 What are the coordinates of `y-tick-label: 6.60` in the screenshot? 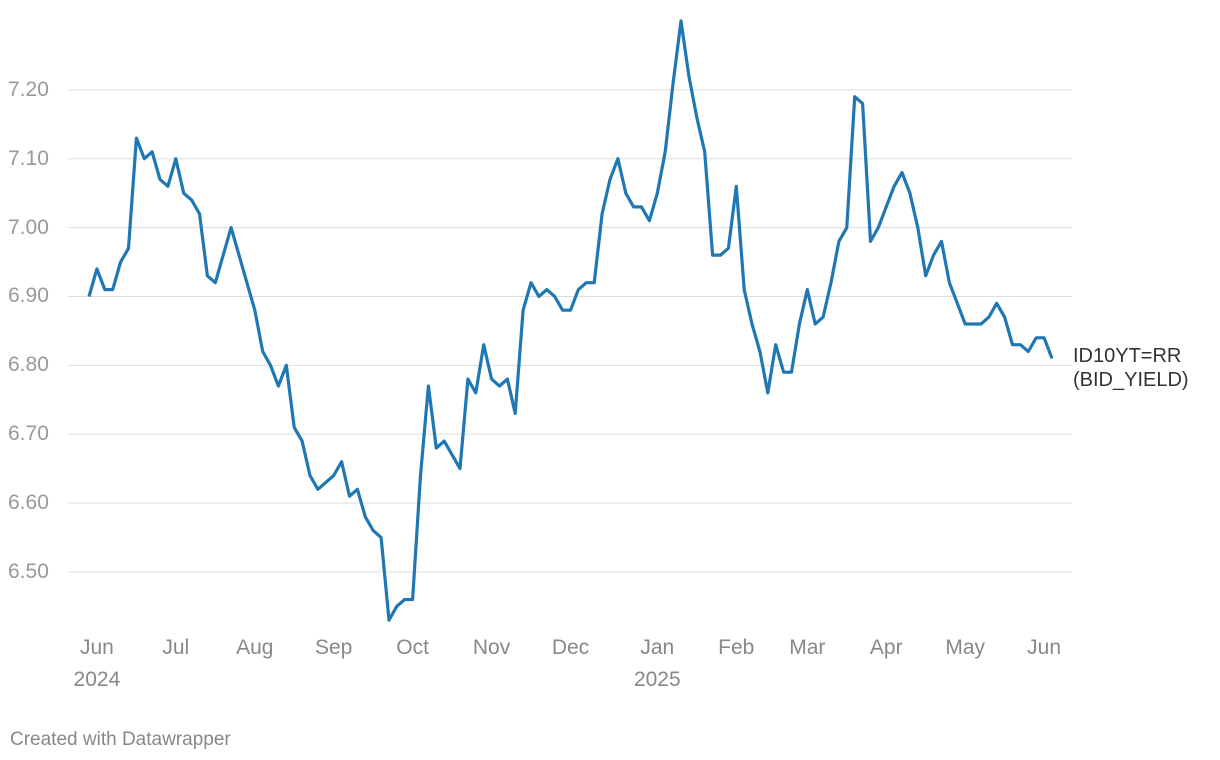 It's located at (28, 503).